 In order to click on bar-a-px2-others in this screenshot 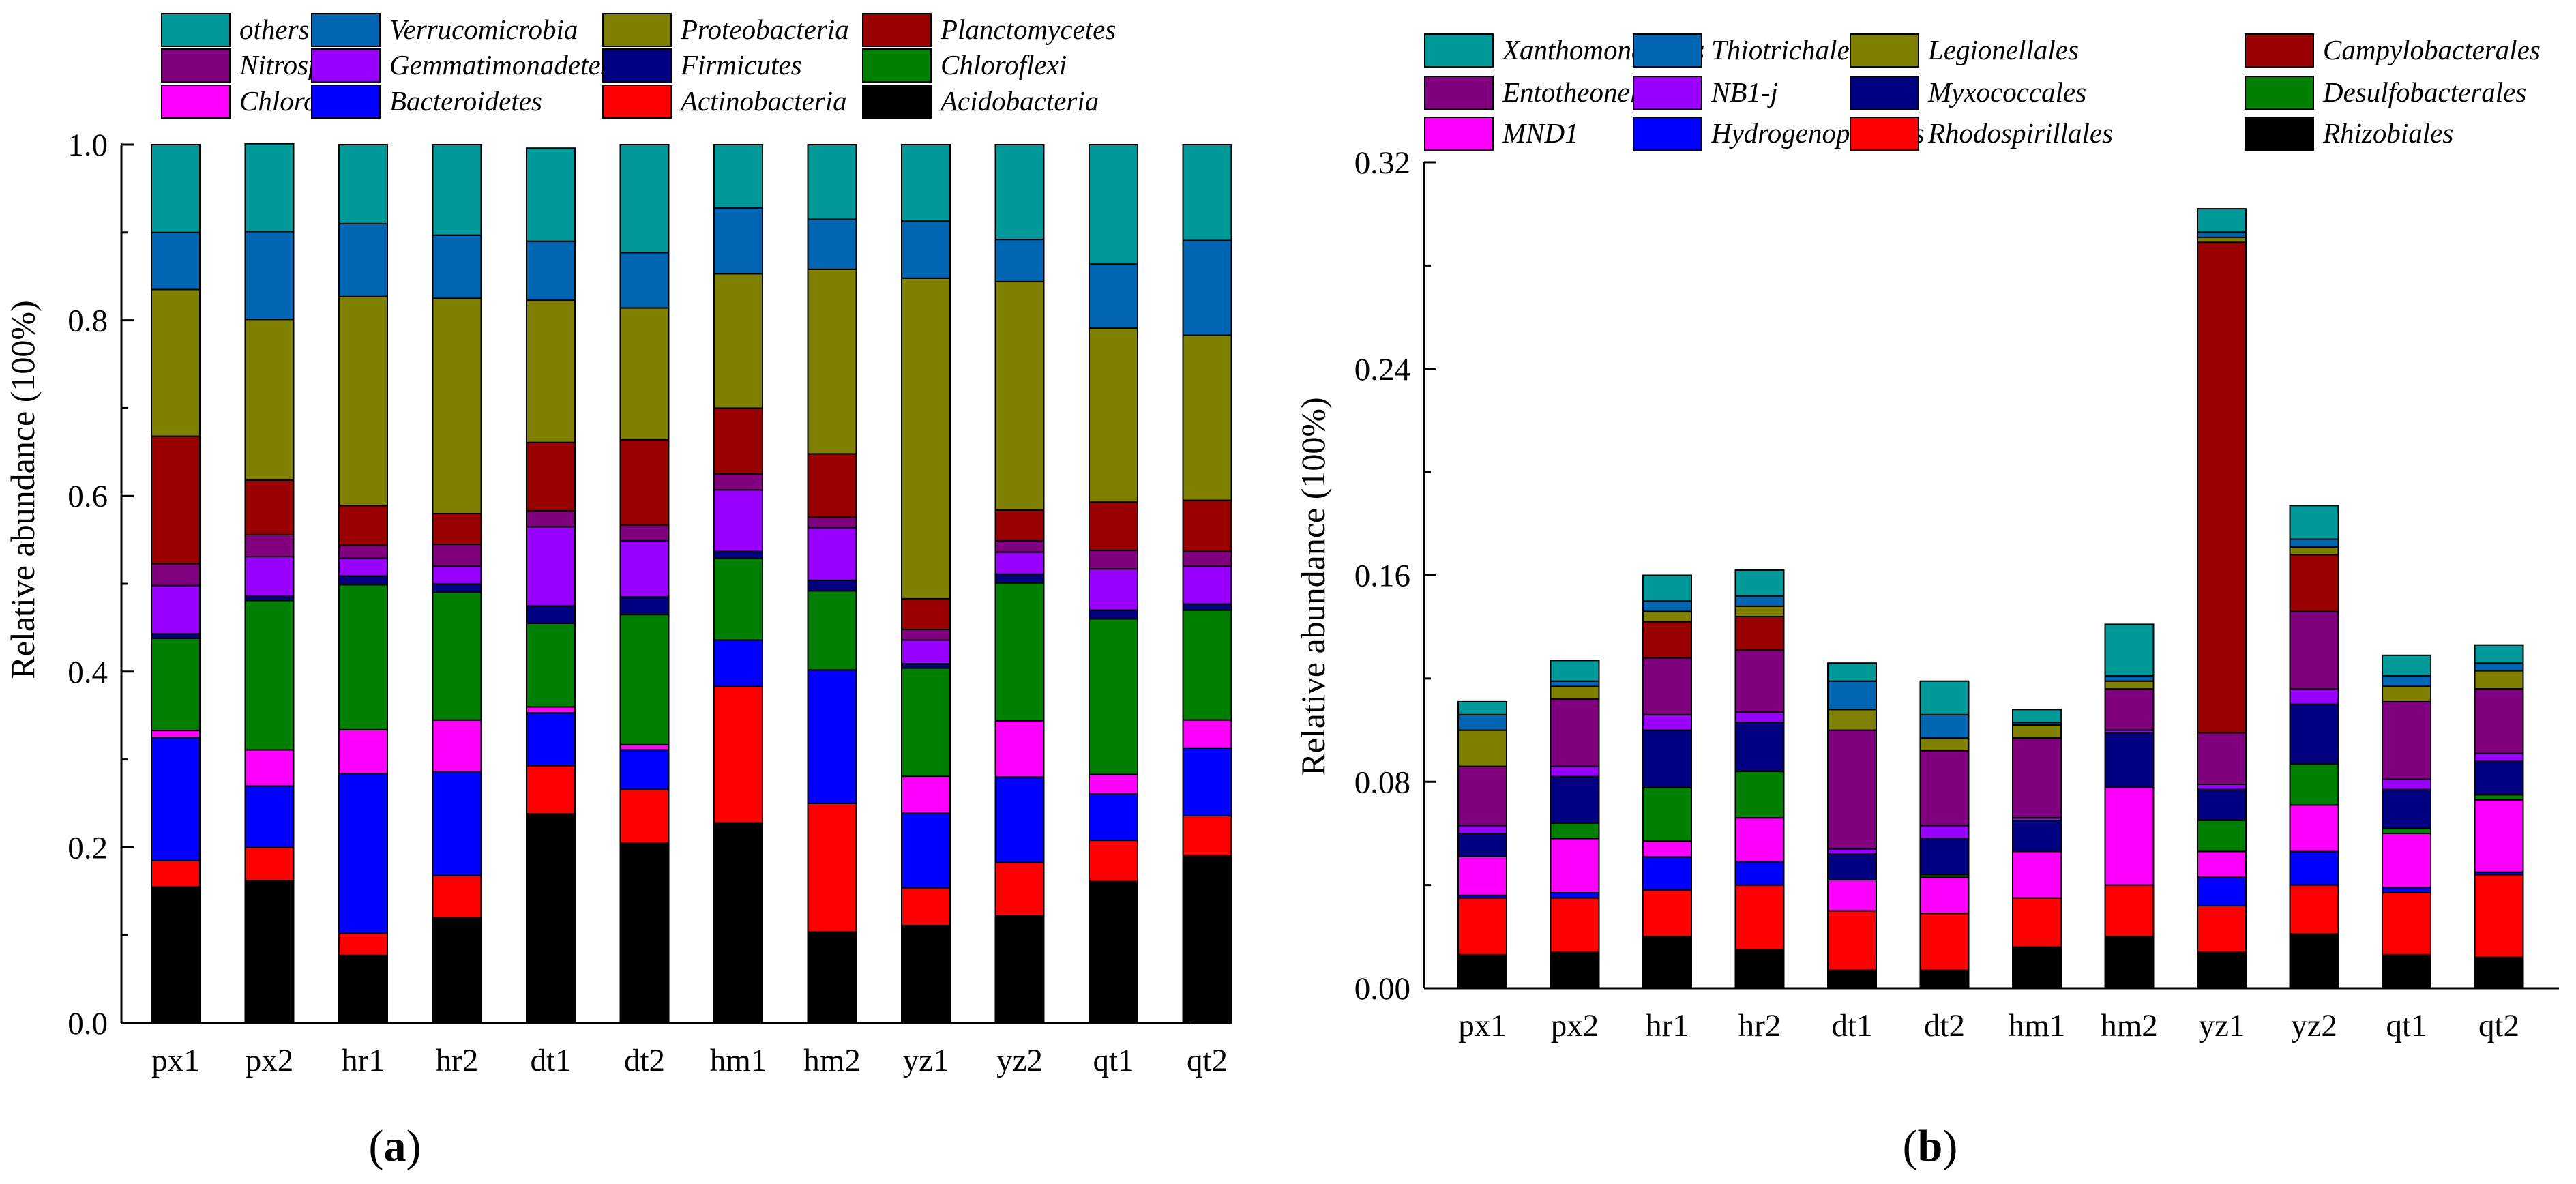, I will do `click(269, 188)`.